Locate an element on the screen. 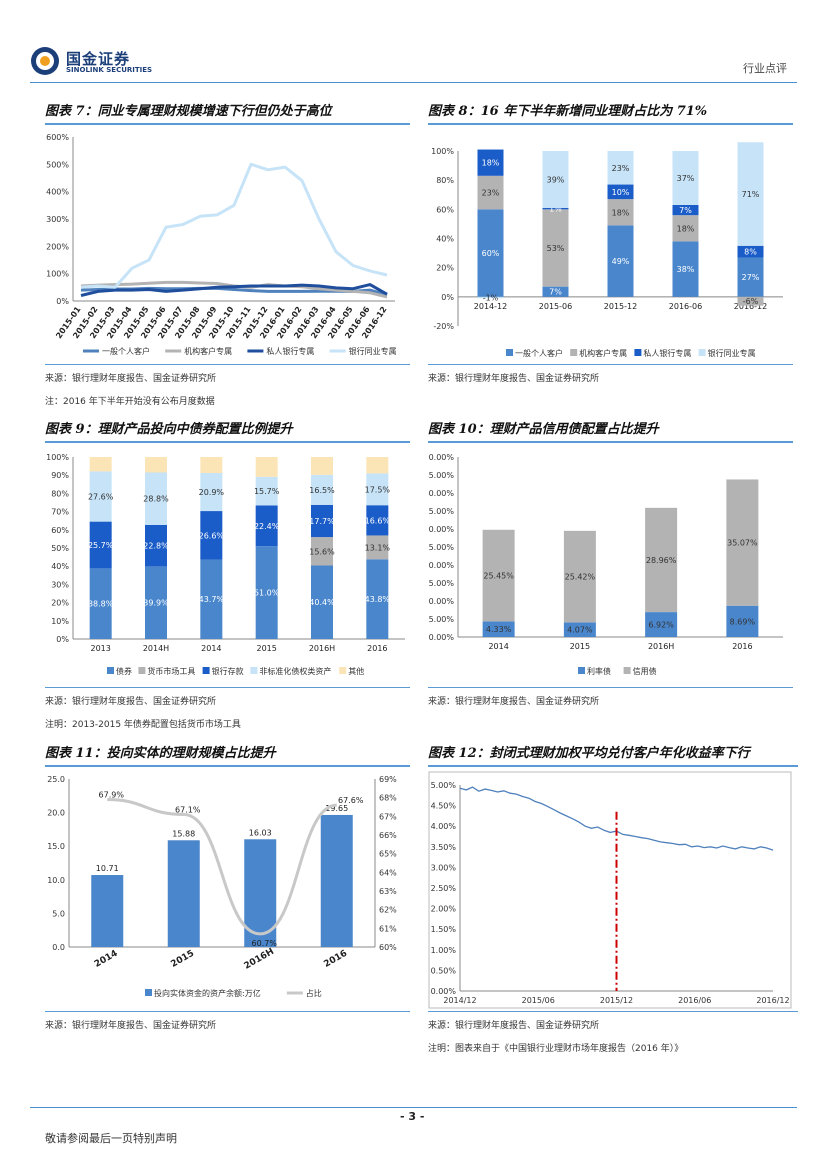 The width and height of the screenshot is (827, 1170). fig10-ytick: 40.00% is located at coordinates (441, 493).